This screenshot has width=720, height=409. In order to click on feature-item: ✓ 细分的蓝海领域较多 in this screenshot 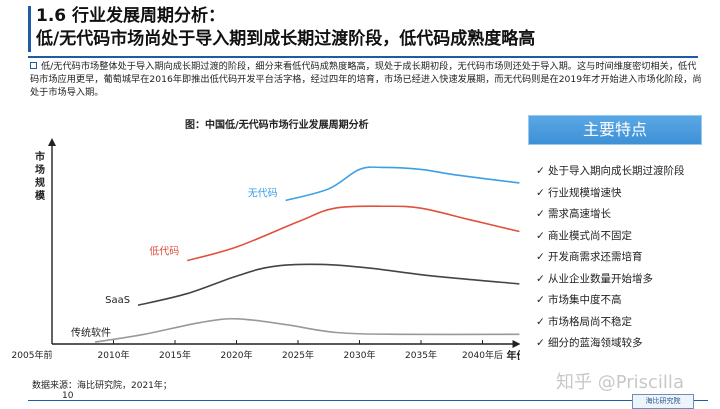, I will do `click(589, 342)`.